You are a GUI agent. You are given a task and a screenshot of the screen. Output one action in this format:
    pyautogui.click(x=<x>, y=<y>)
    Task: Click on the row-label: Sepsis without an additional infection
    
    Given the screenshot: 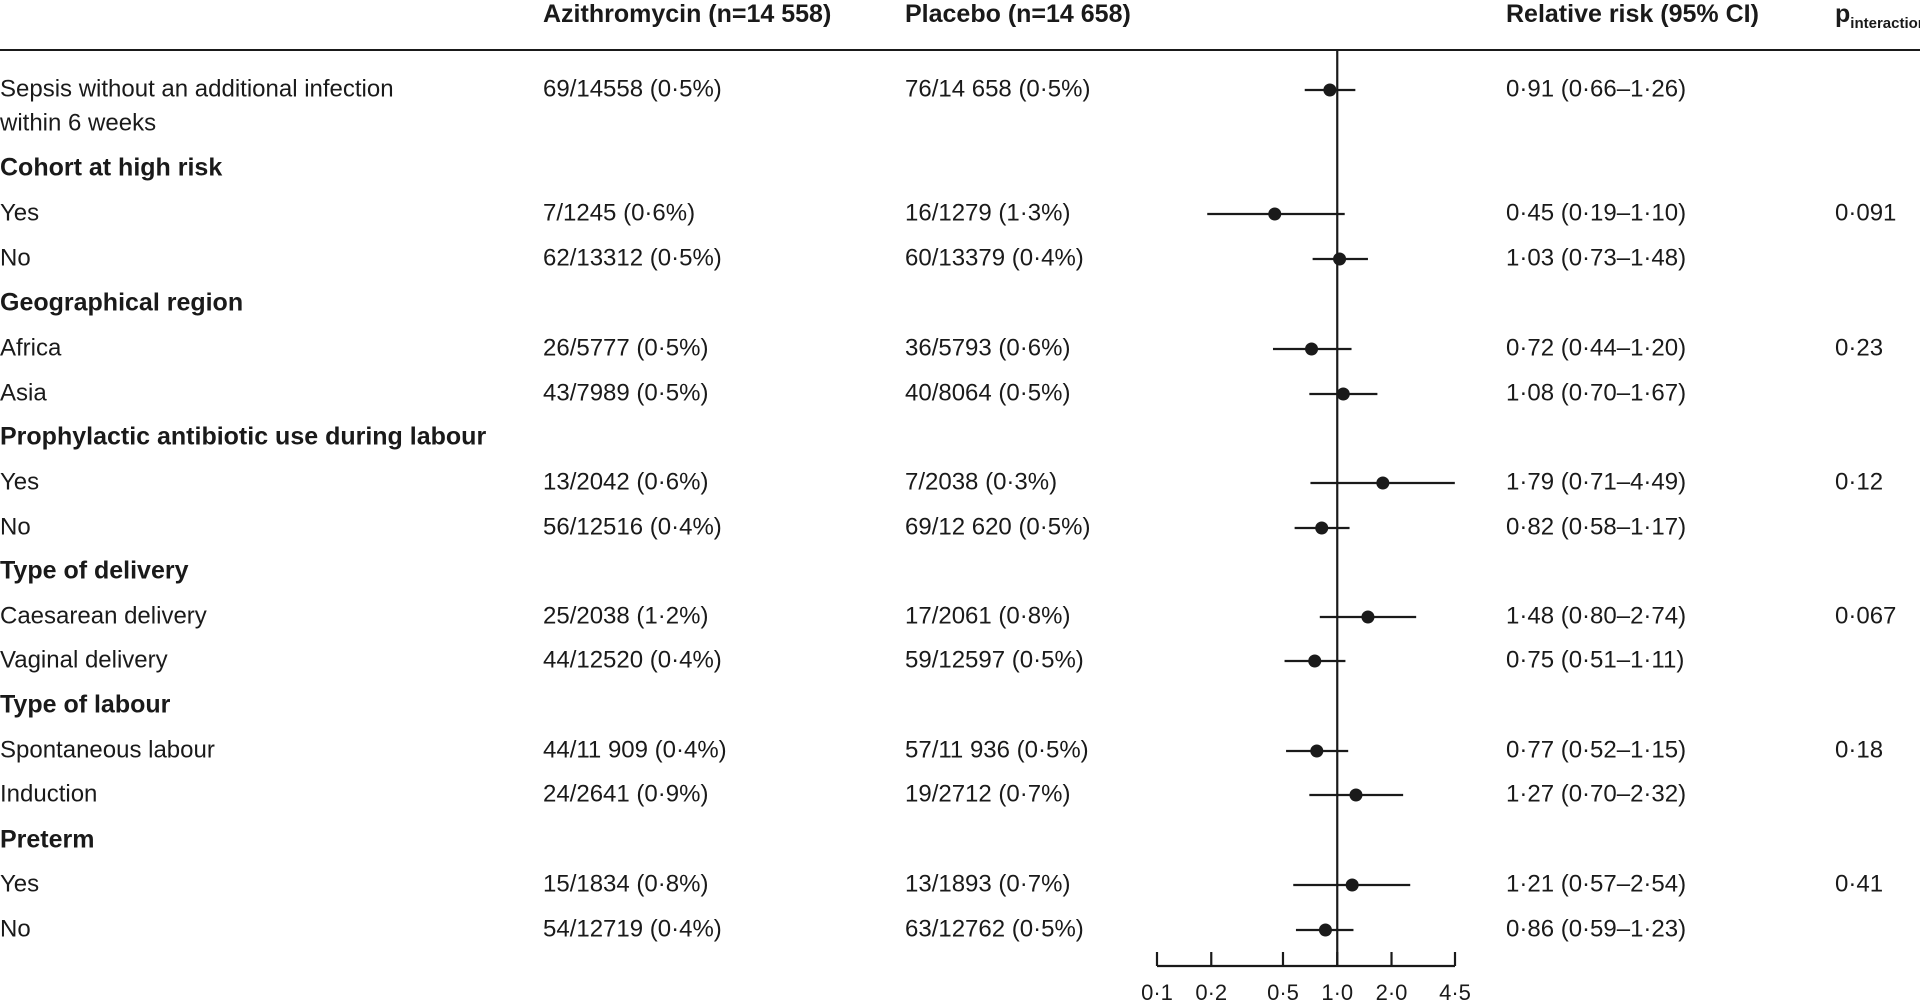 What is the action you would take?
    pyautogui.click(x=197, y=88)
    